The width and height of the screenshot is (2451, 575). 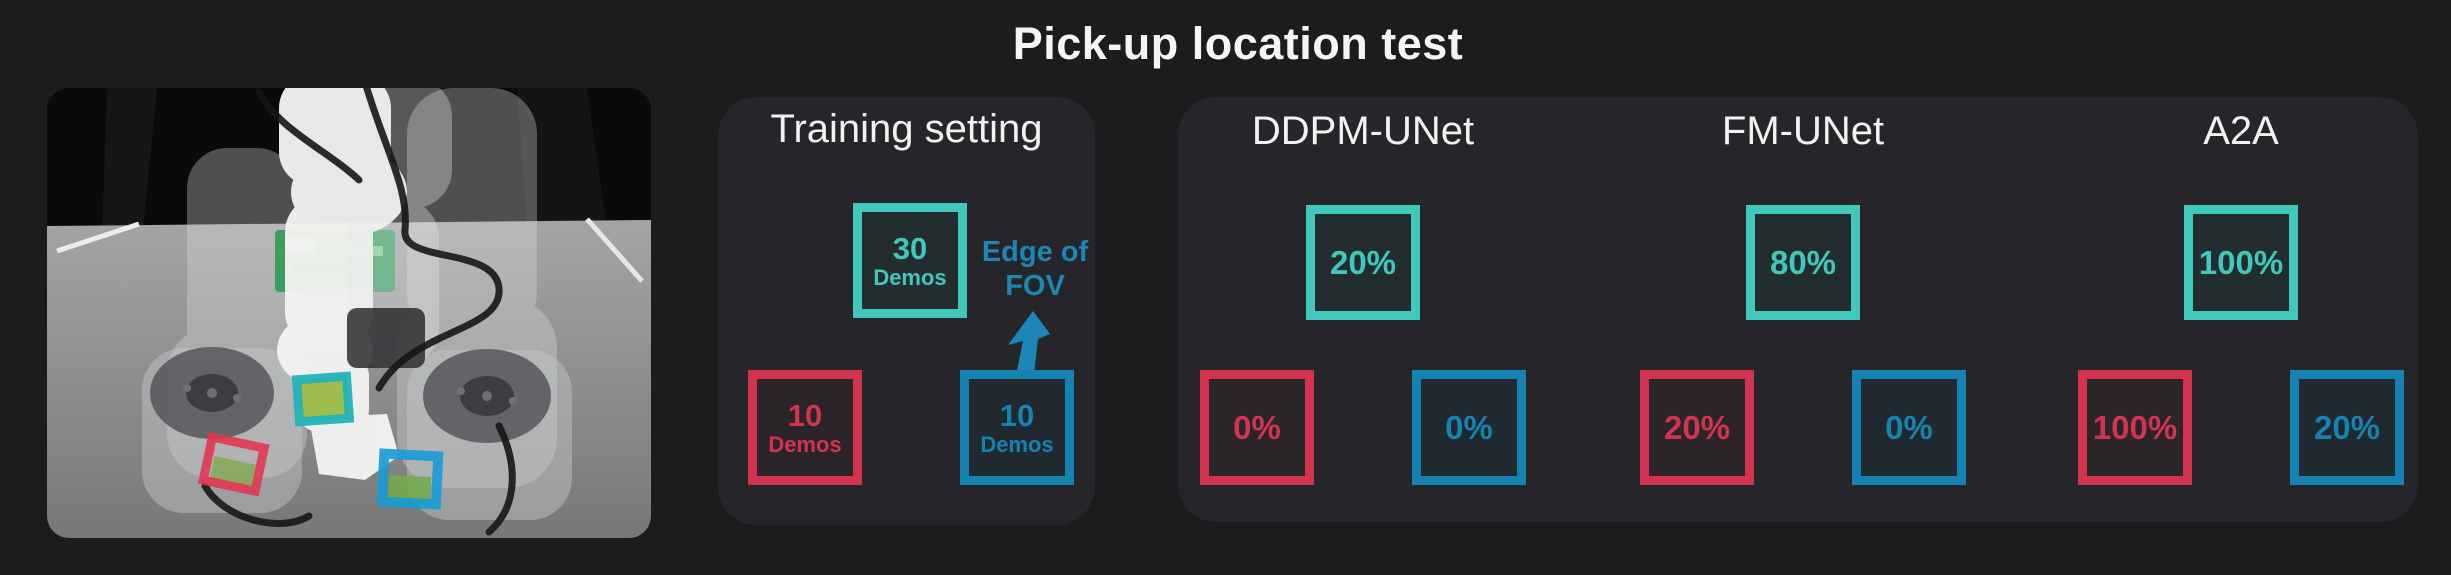 I want to click on robot-arm, so click(x=342, y=284).